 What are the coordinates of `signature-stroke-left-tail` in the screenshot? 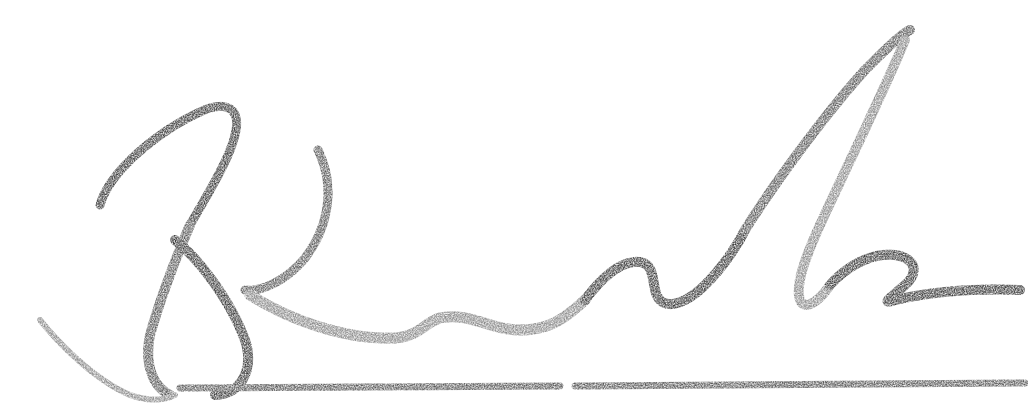 It's located at (107, 360).